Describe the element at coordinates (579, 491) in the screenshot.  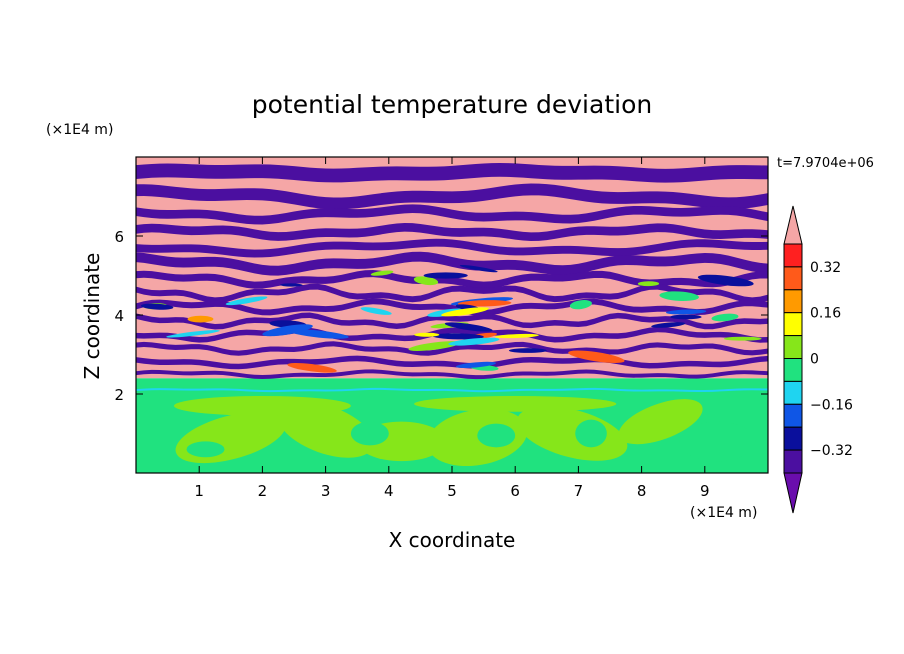
I see `x-tick-label: 7` at that location.